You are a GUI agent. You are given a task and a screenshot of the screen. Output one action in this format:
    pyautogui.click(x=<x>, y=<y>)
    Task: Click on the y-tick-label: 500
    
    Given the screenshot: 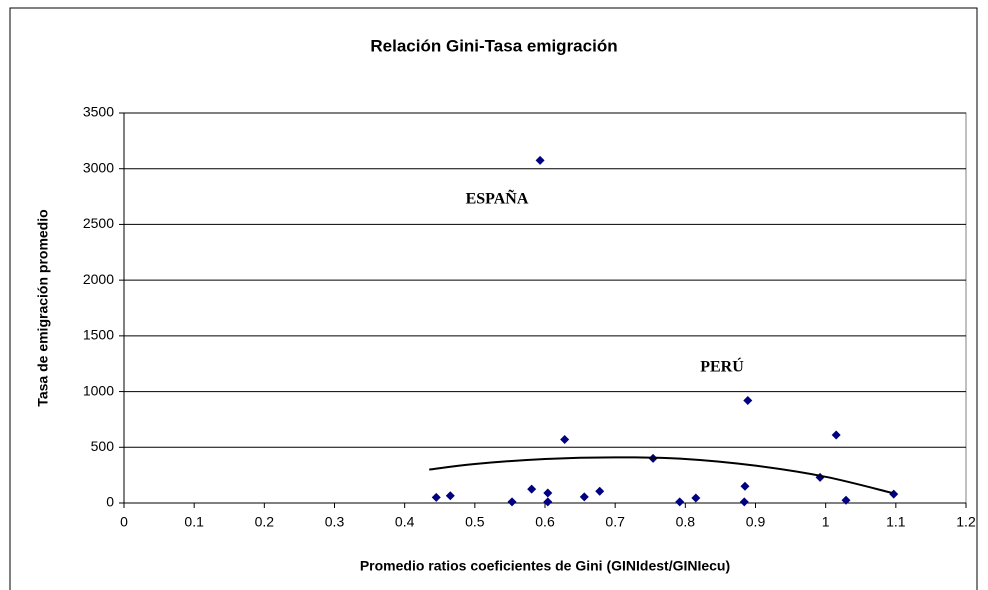 What is the action you would take?
    pyautogui.click(x=103, y=446)
    